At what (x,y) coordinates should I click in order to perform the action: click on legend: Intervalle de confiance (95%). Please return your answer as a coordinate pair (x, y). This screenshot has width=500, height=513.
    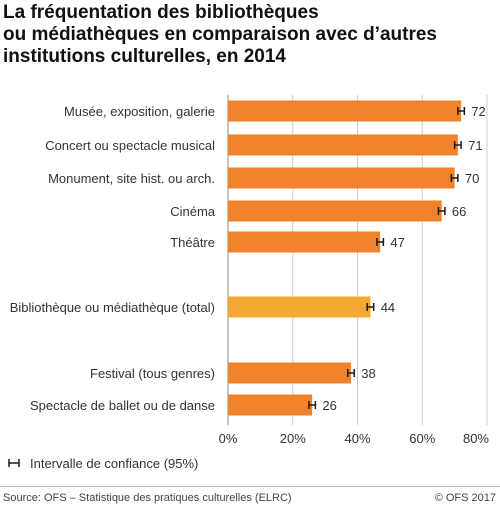
    Looking at the image, I should click on (103, 463).